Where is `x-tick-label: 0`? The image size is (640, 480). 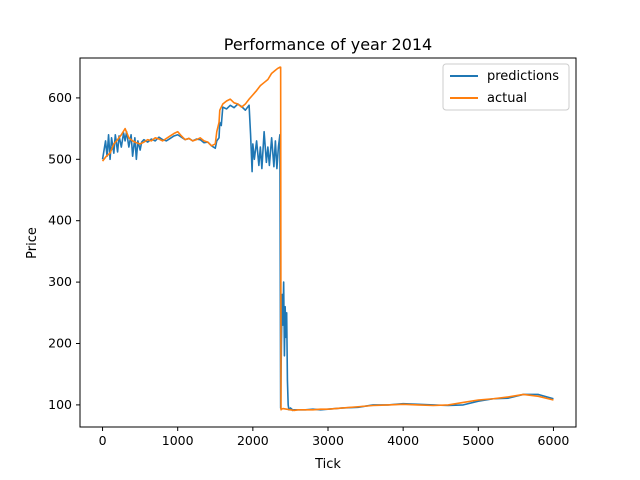 x-tick-label: 0 is located at coordinates (103, 440).